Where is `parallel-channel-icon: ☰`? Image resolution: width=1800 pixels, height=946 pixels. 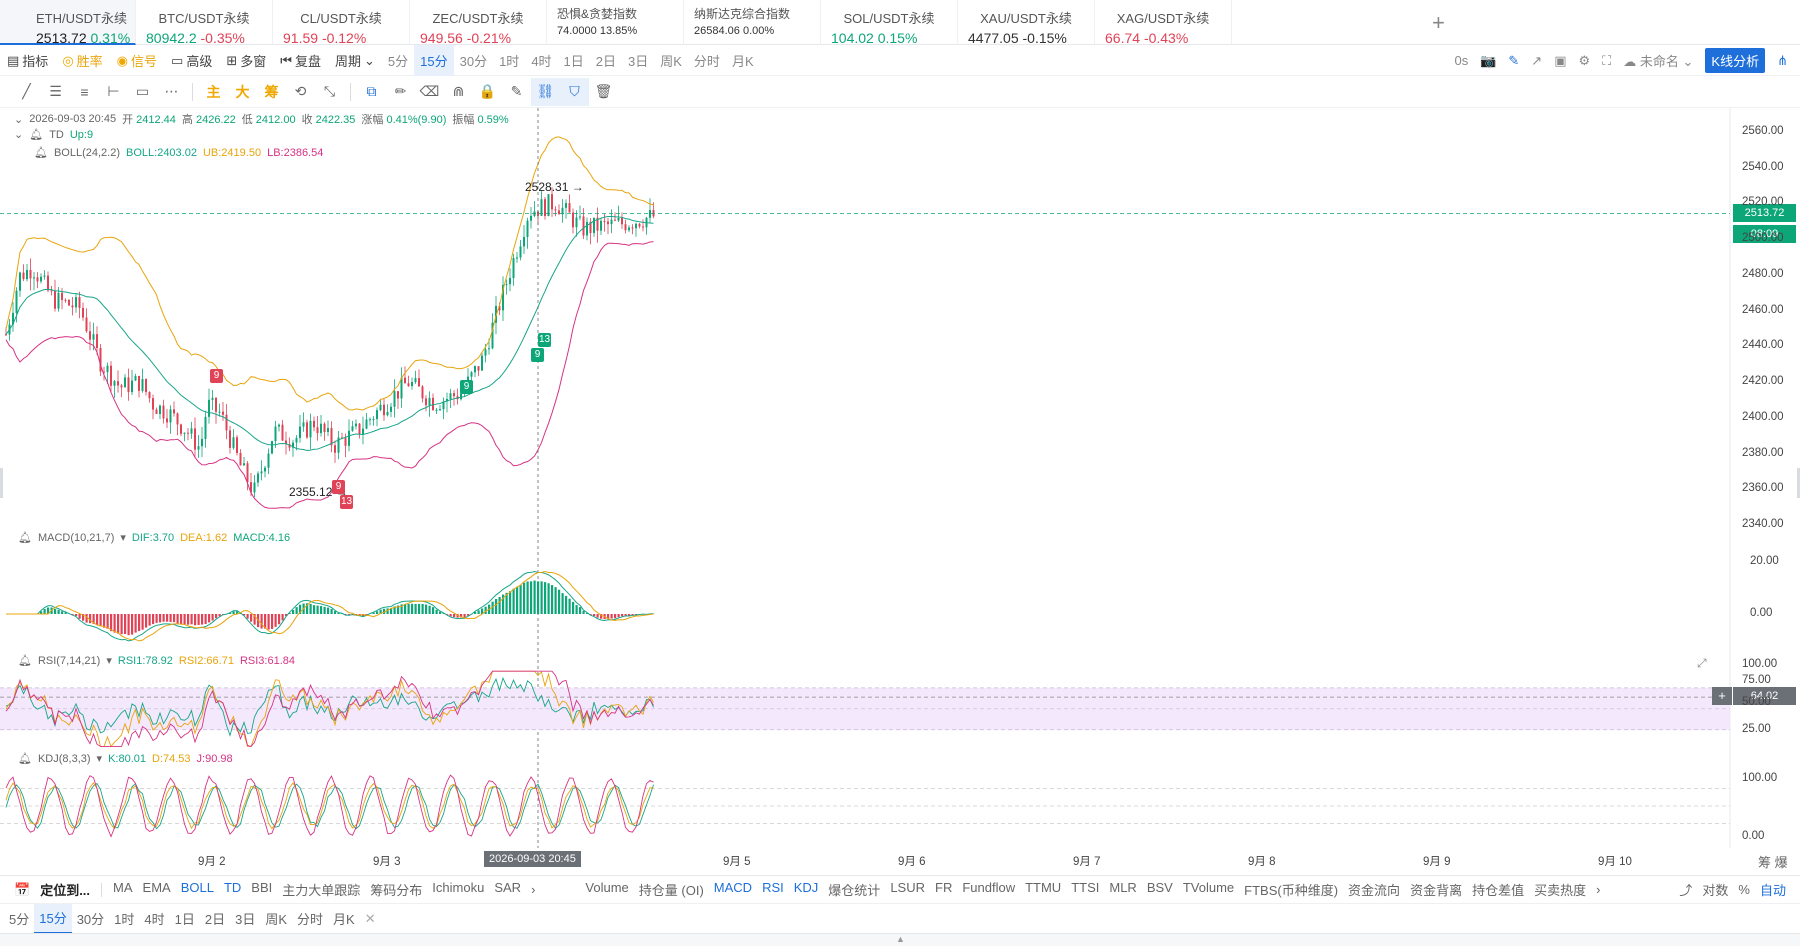
parallel-channel-icon: ☰ is located at coordinates (55, 91).